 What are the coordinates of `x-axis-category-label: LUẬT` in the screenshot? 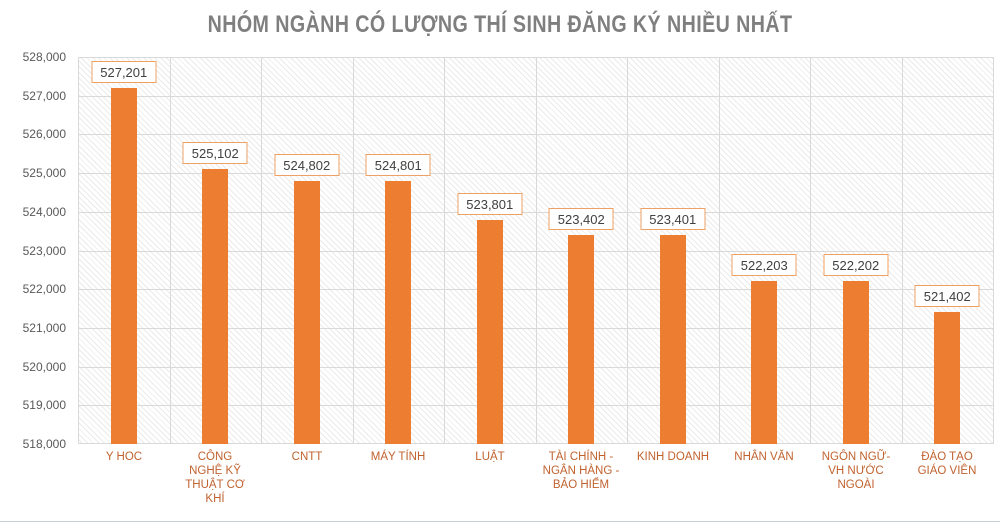 It's located at (490, 457).